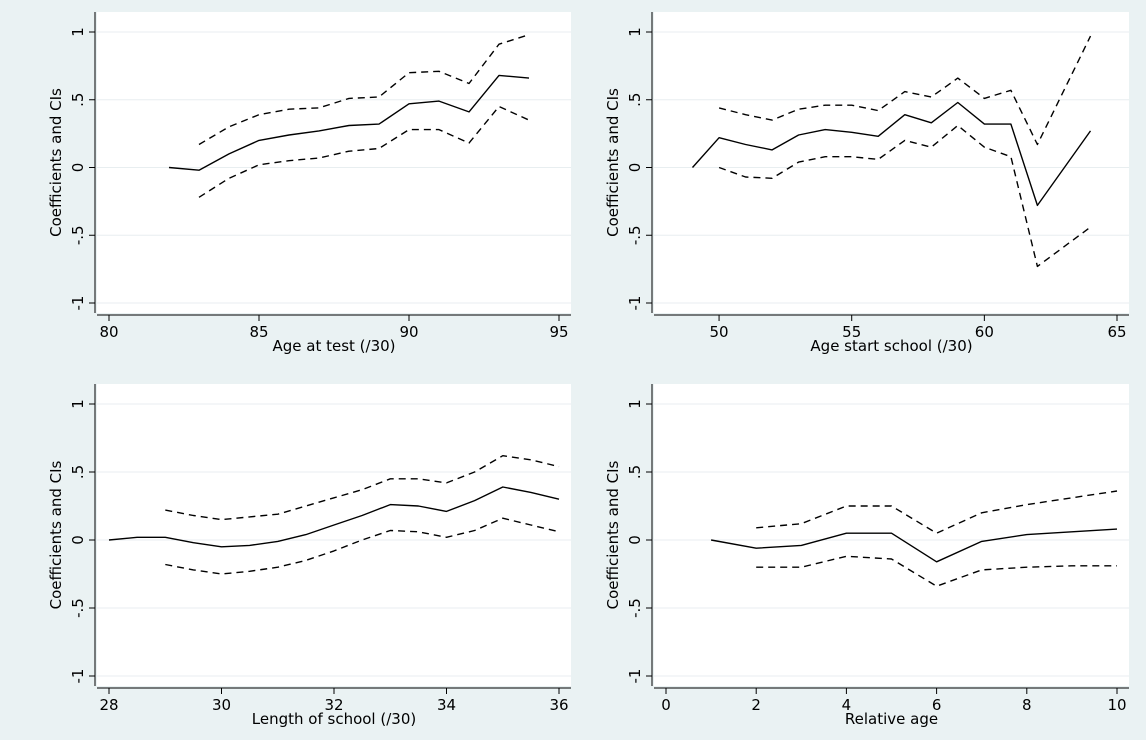 The image size is (1146, 740). What do you see at coordinates (1116, 332) in the screenshot?
I see `x-tick-label: 65` at bounding box center [1116, 332].